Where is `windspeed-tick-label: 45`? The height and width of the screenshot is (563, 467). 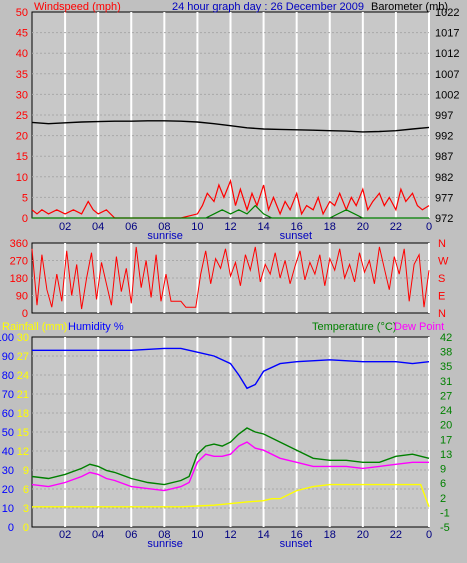 windspeed-tick-label: 45 is located at coordinates (22, 34).